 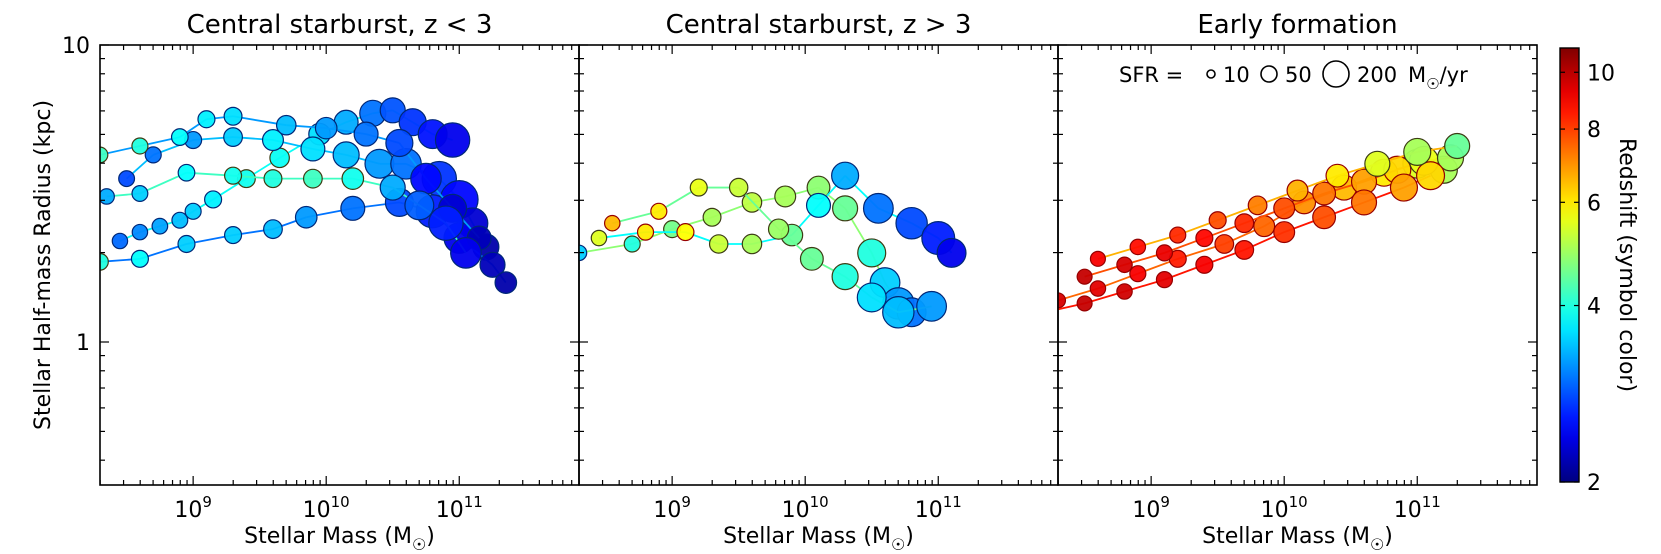 I want to click on legend-label: 10, so click(x=1236, y=75).